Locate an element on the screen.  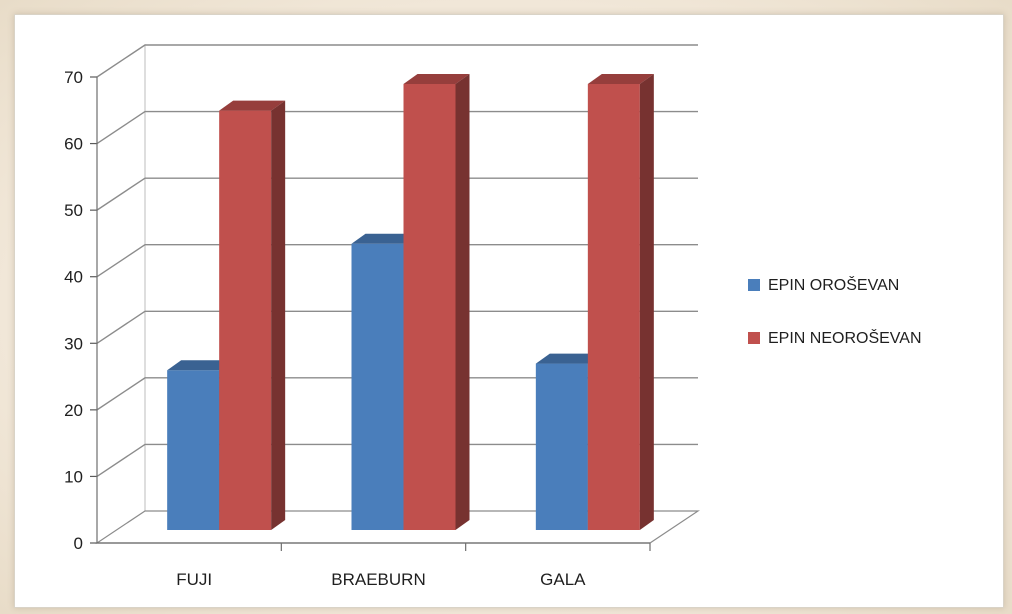
y-tick-label-70: 70 is located at coordinates (73, 77).